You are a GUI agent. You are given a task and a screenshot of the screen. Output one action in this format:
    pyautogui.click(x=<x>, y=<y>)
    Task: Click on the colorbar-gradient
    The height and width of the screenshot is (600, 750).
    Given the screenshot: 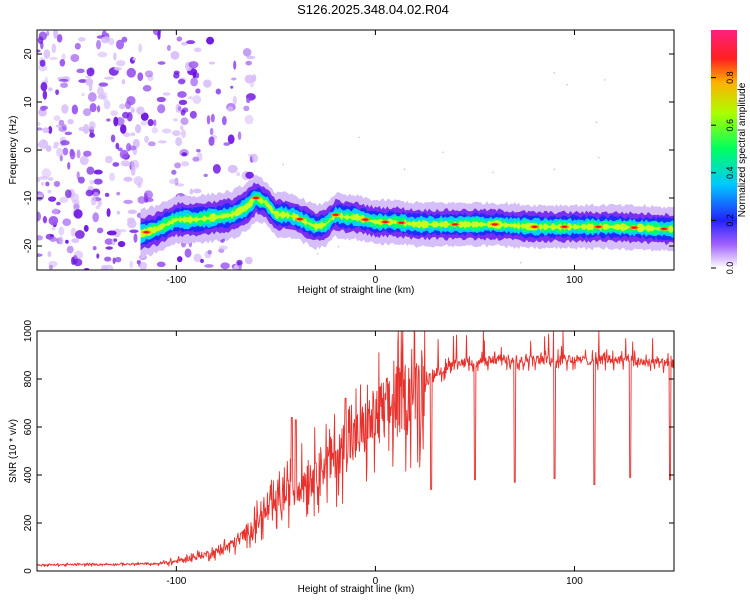 What is the action you would take?
    pyautogui.click(x=724, y=149)
    